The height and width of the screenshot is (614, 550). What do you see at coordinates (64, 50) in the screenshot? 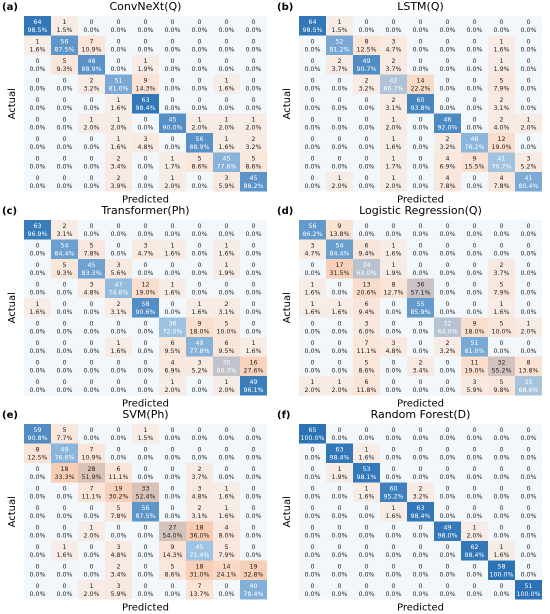
I see `cell-percent: 87.5%` at bounding box center [64, 50].